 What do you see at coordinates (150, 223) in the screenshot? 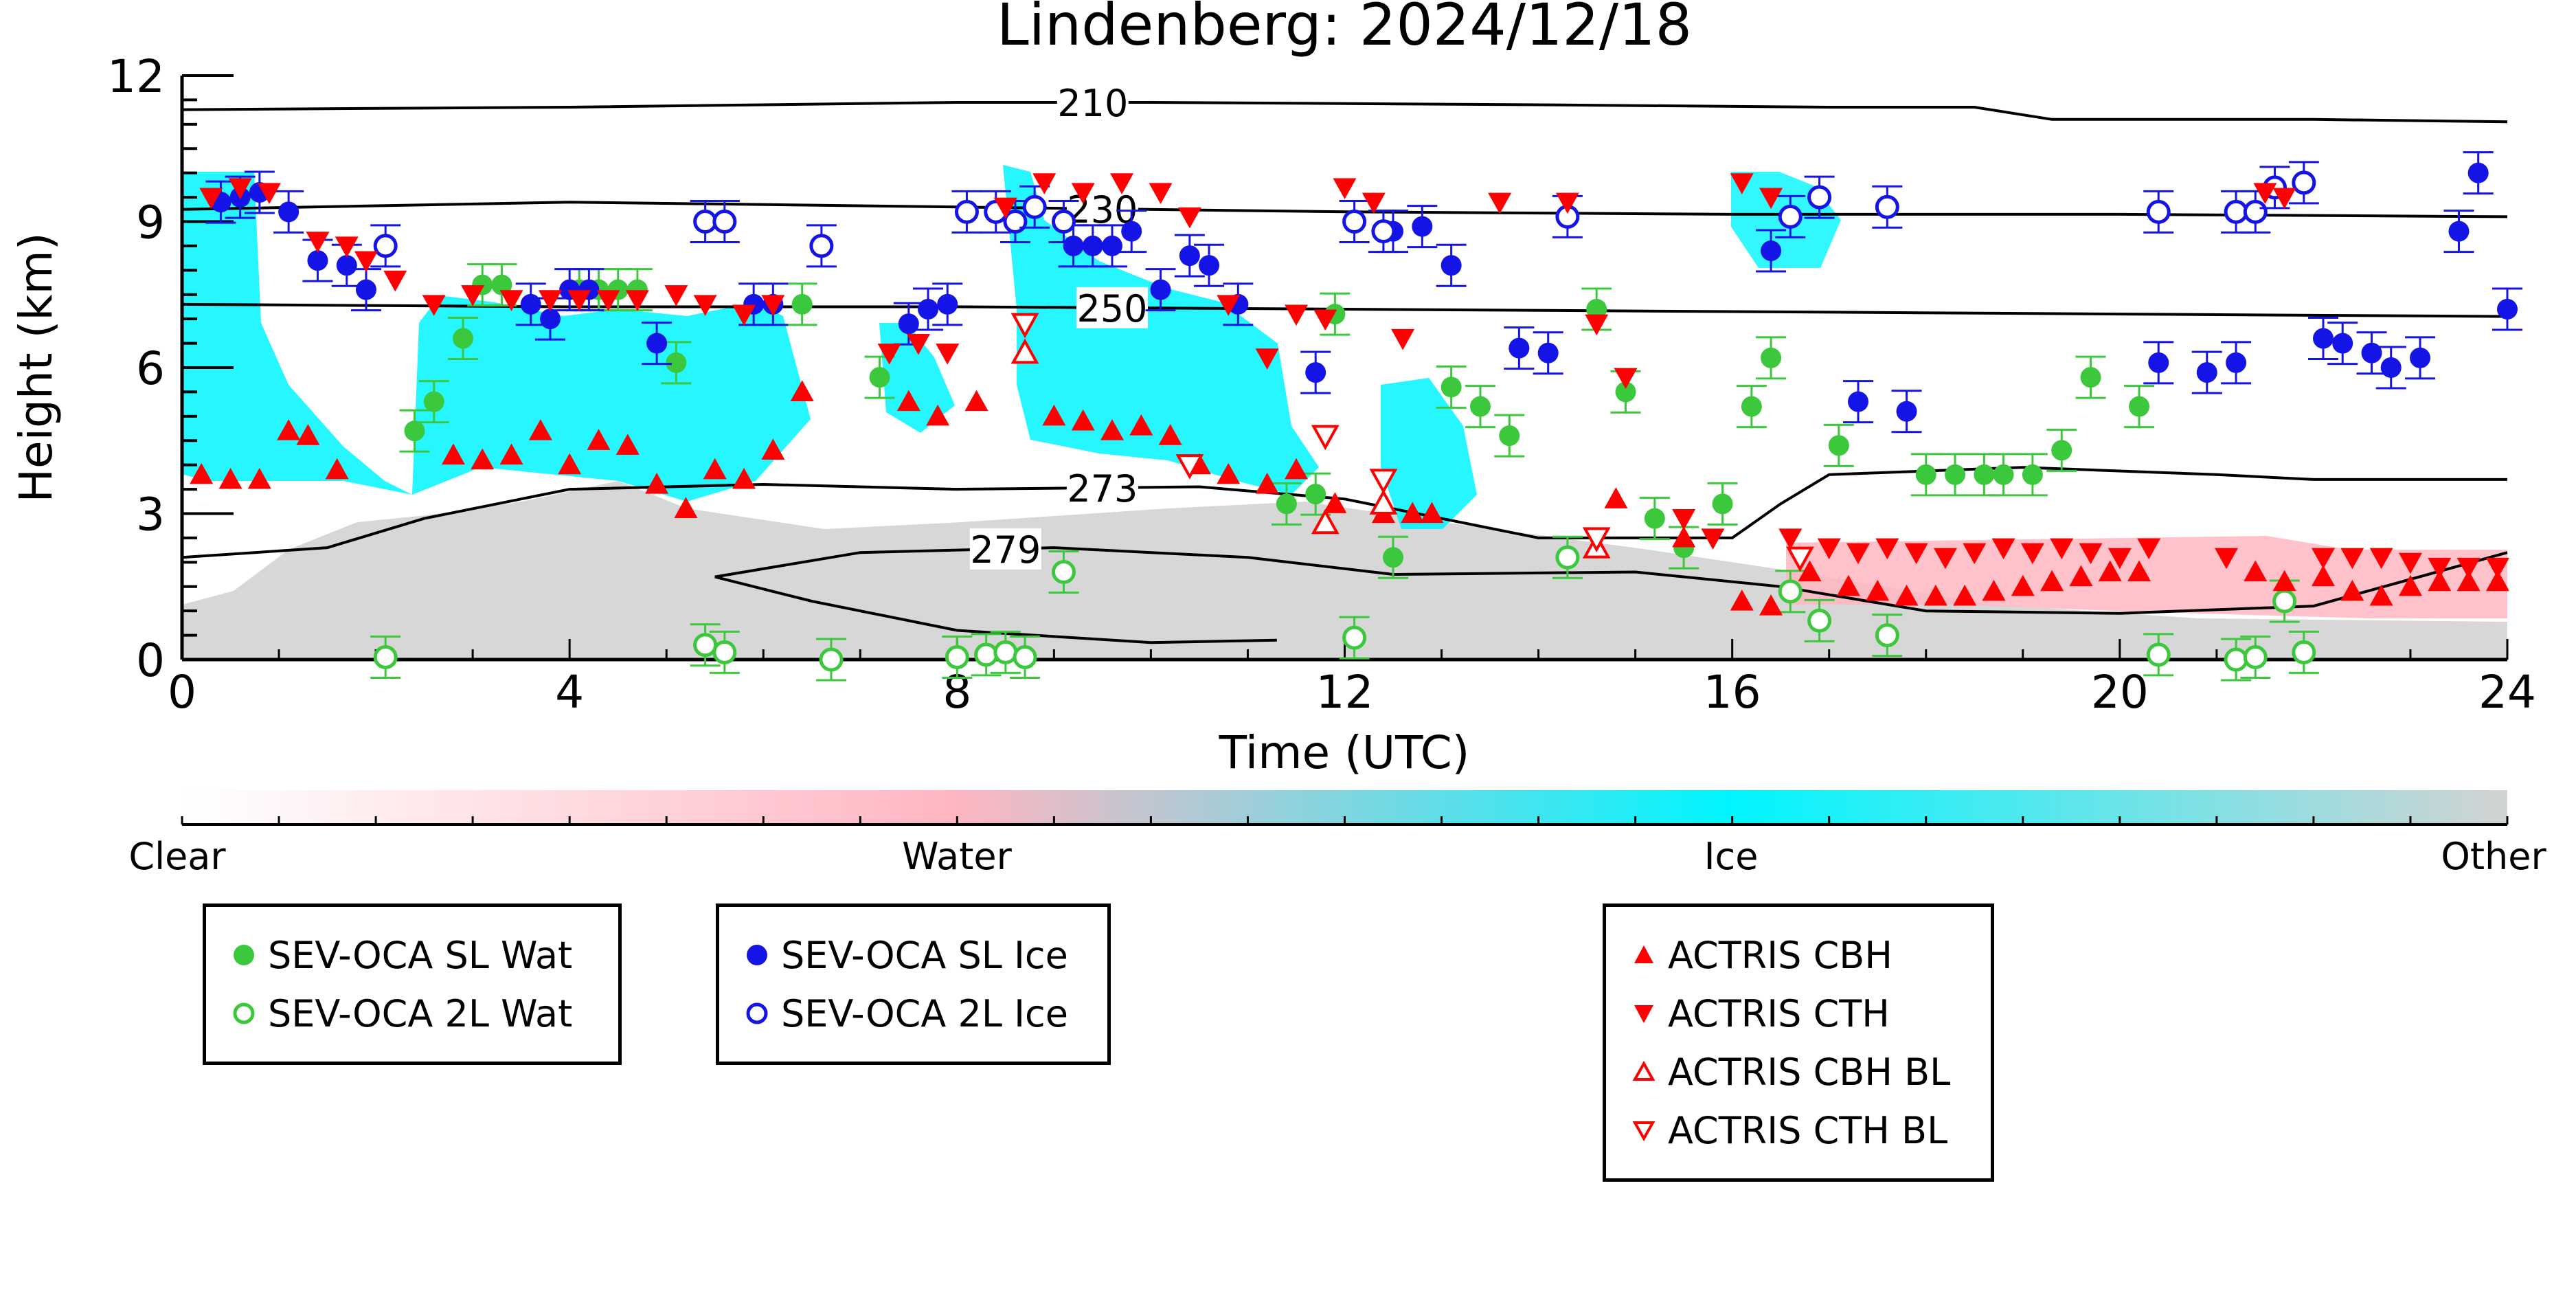
I see `y-tick-label: 9` at bounding box center [150, 223].